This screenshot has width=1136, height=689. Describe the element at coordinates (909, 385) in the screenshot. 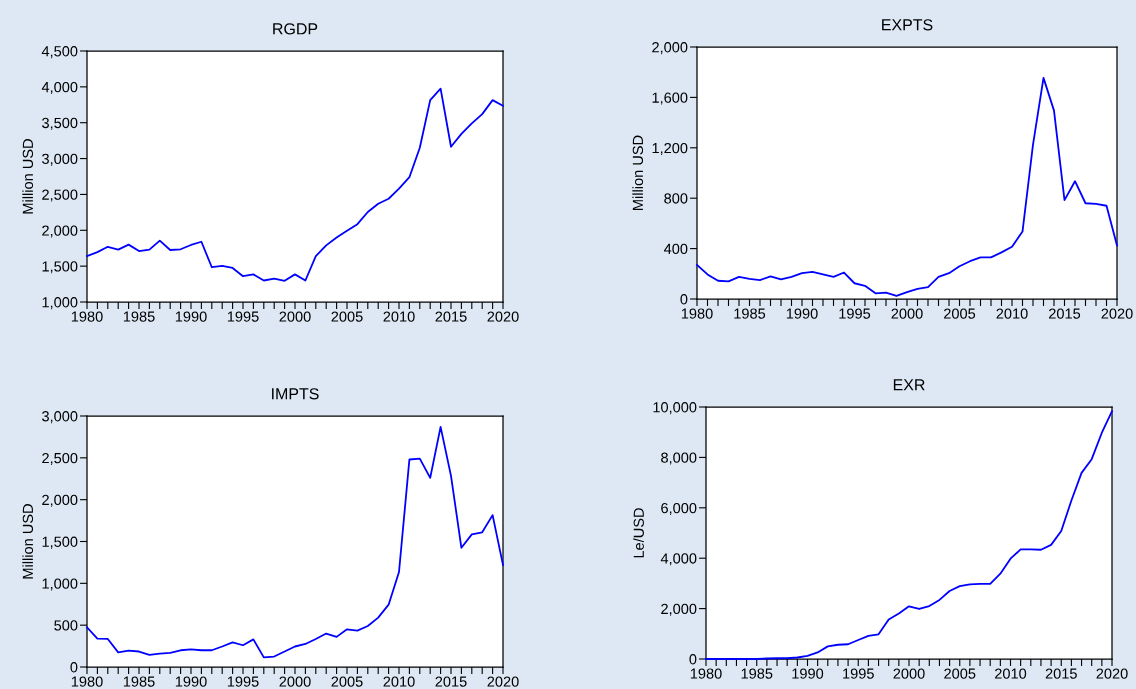

I see `chart-title: EXR` at that location.